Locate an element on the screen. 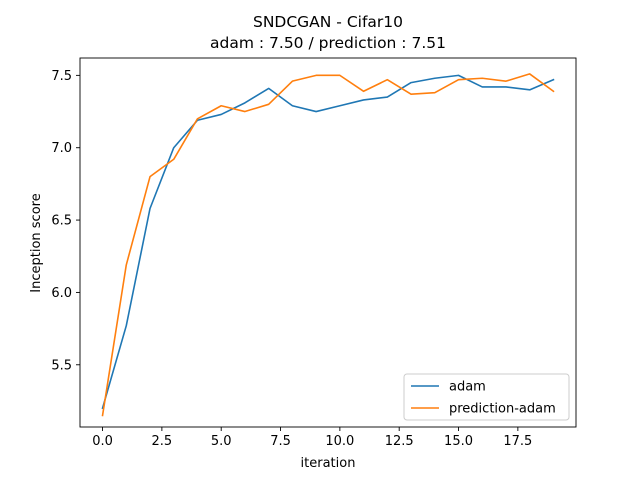 The image size is (640, 480). x-tick-label: 0.0 is located at coordinates (102, 441).